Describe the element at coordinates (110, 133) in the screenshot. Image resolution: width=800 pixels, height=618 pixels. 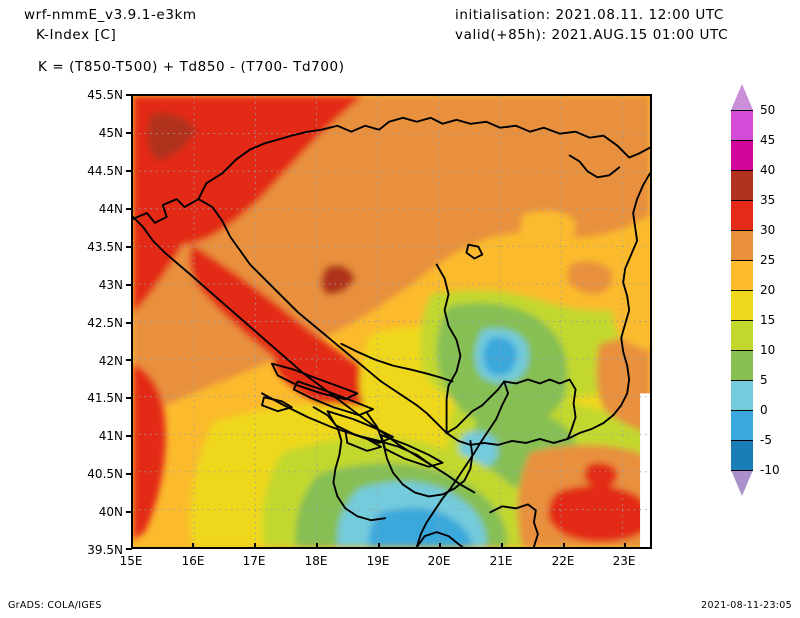
I see `ytick-label-45N: 45N` at that location.